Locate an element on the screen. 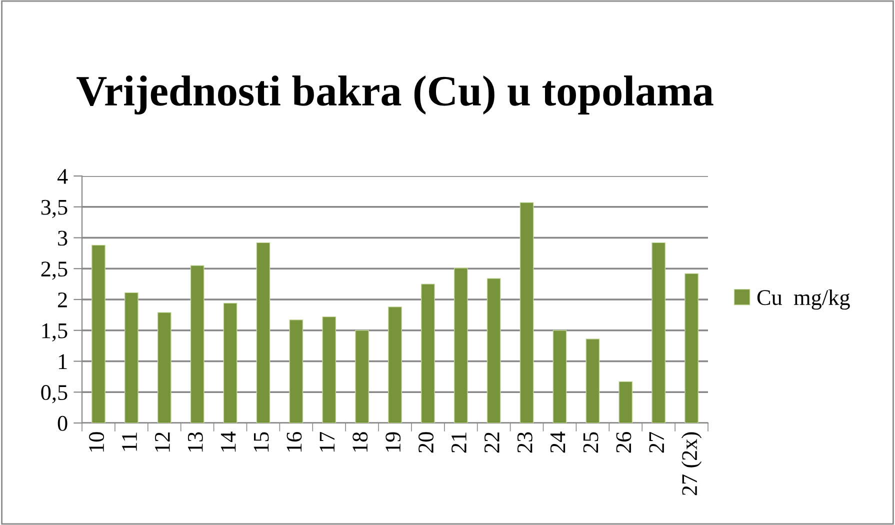 The image size is (895, 525). x-tick-label: 19 is located at coordinates (393, 442).